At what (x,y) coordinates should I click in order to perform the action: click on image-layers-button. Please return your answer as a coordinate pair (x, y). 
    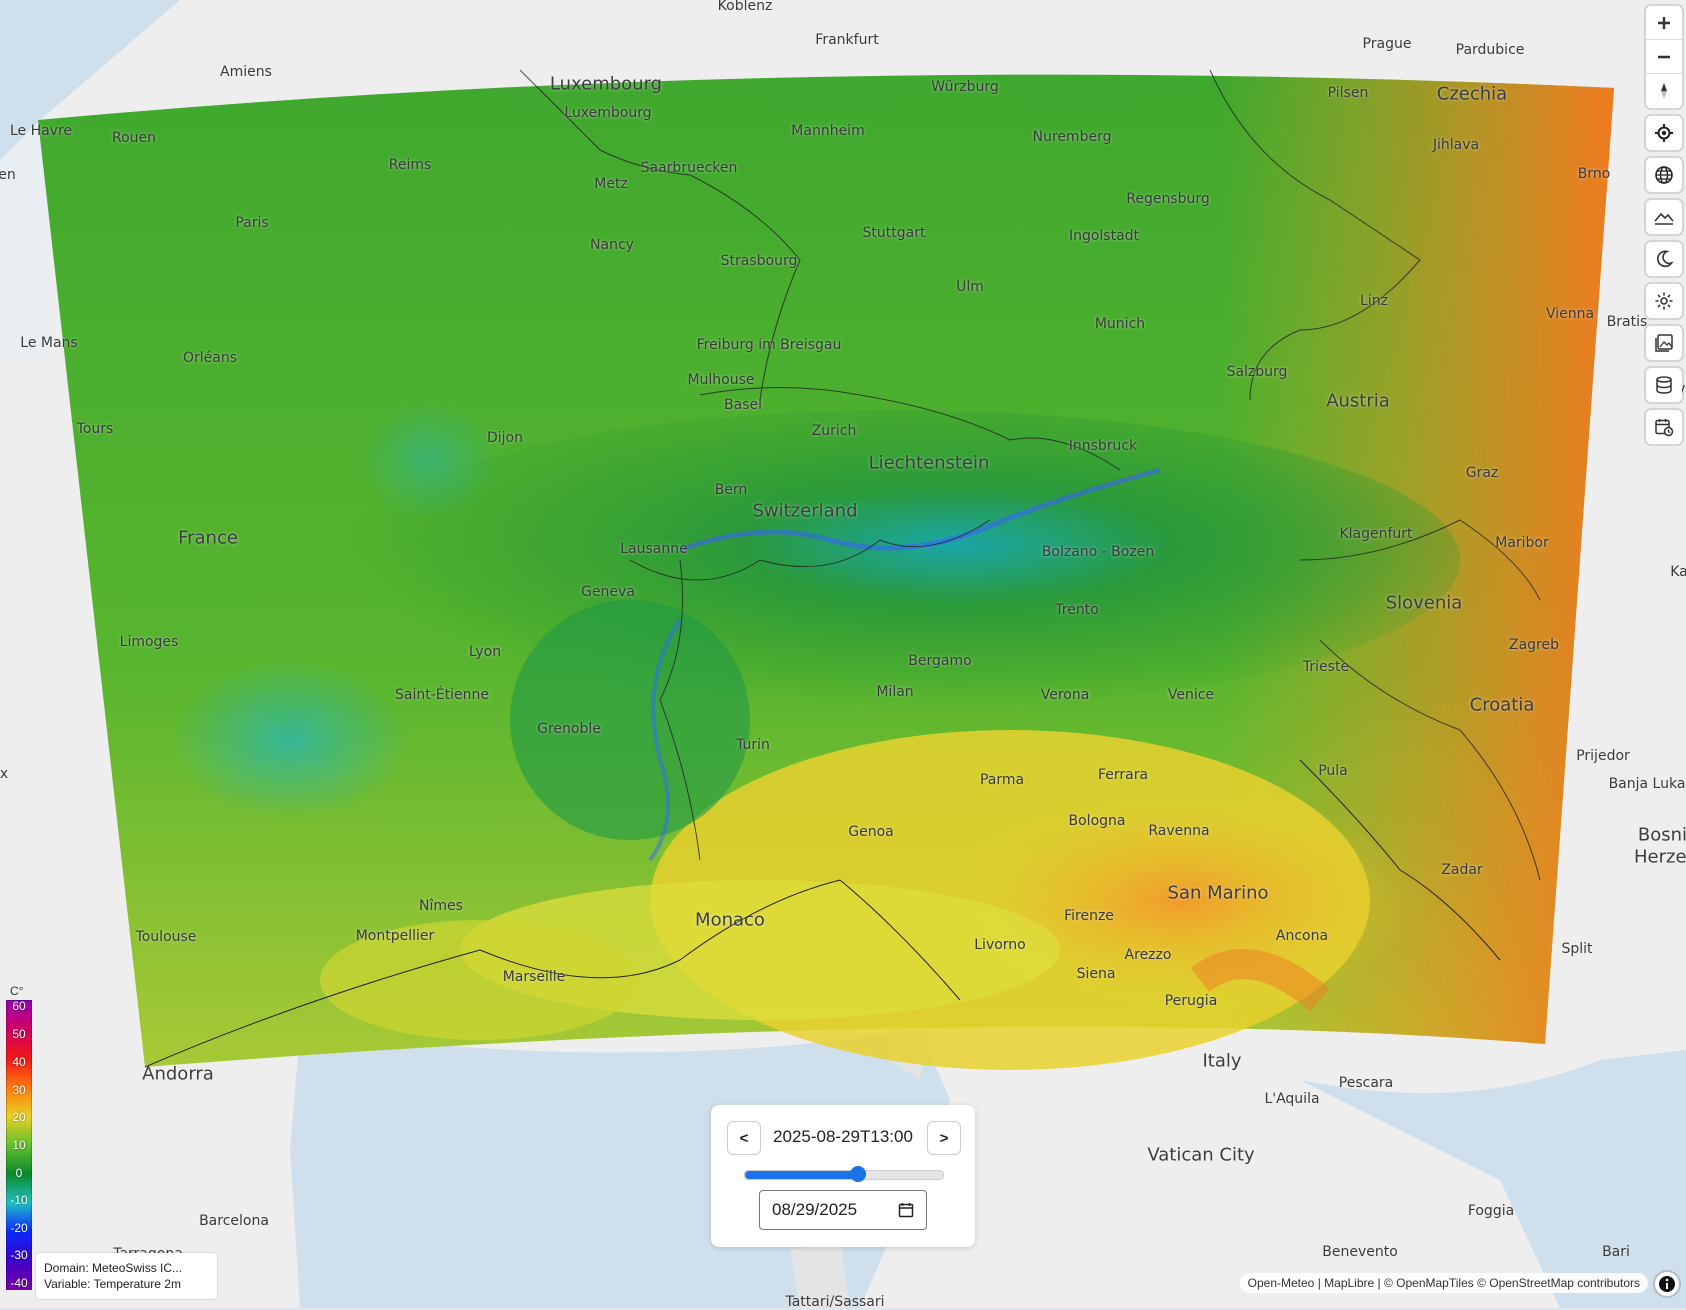
    Looking at the image, I should click on (1664, 343).